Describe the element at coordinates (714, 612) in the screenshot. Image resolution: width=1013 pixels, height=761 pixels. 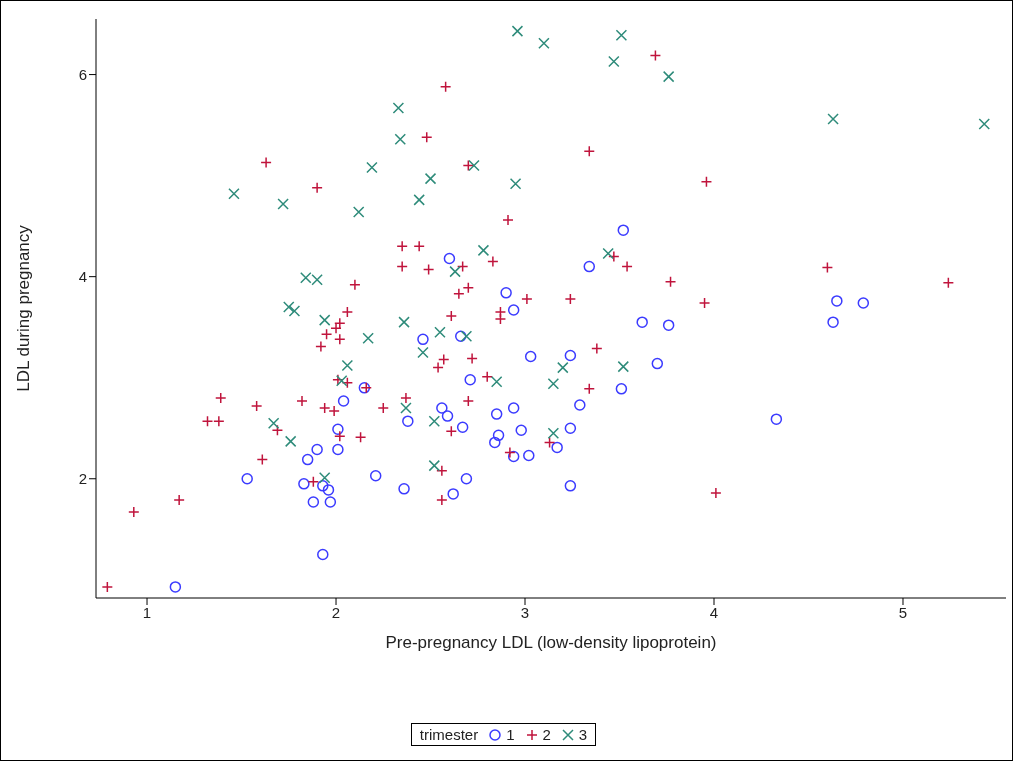
I see `x-tick-label: 4` at that location.